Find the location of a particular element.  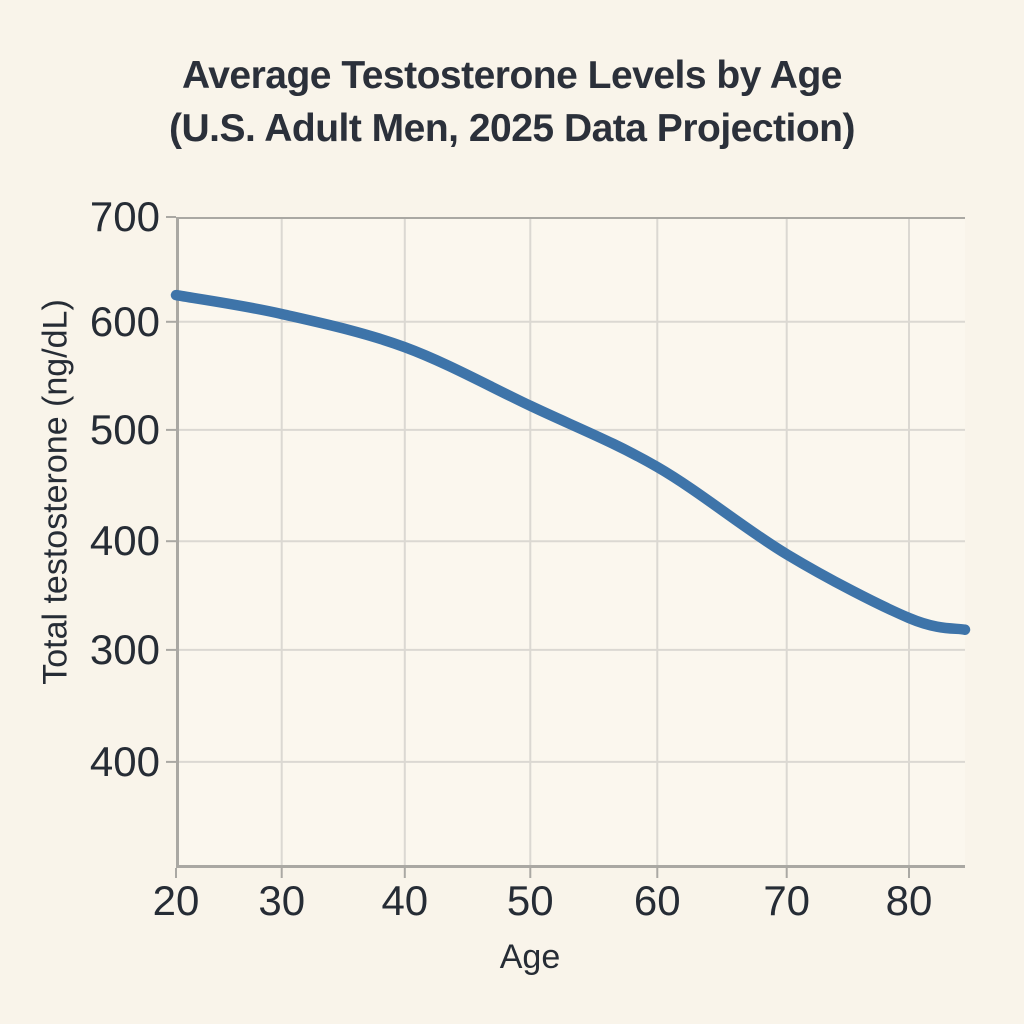

chart-title-line2: (U.S. Adult Men, 2025 Data Projection) is located at coordinates (512, 128).